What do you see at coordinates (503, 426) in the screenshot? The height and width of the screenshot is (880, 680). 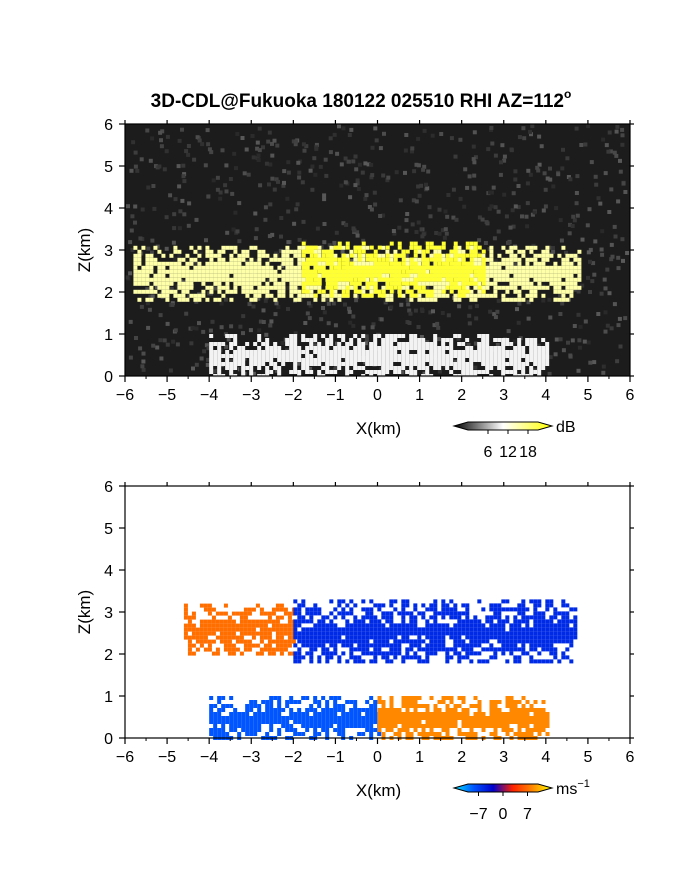 I see `intensity-colorbar-bar` at bounding box center [503, 426].